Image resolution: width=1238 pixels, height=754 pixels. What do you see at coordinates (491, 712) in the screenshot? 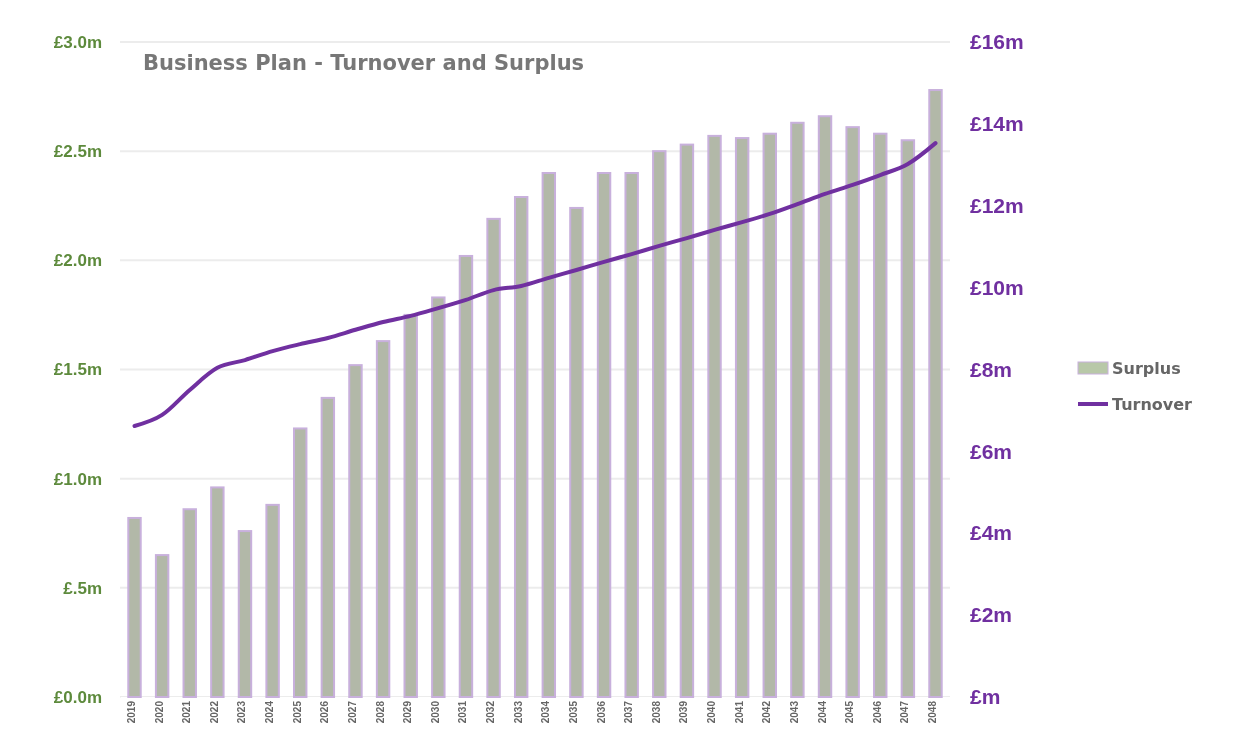
I see `x-tick-label: 2032` at bounding box center [491, 712].